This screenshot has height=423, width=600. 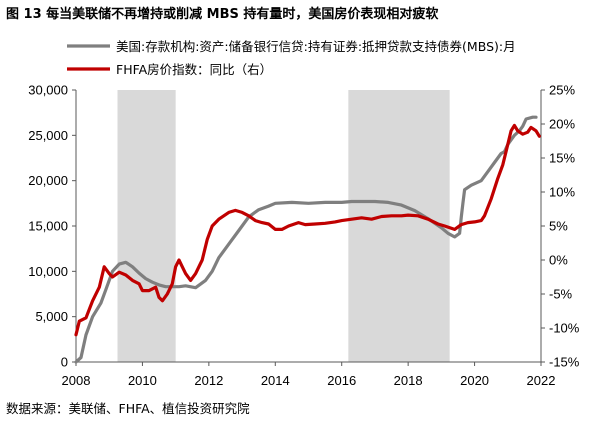 What do you see at coordinates (64, 362) in the screenshot?
I see `left-tick-label: 0` at bounding box center [64, 362].